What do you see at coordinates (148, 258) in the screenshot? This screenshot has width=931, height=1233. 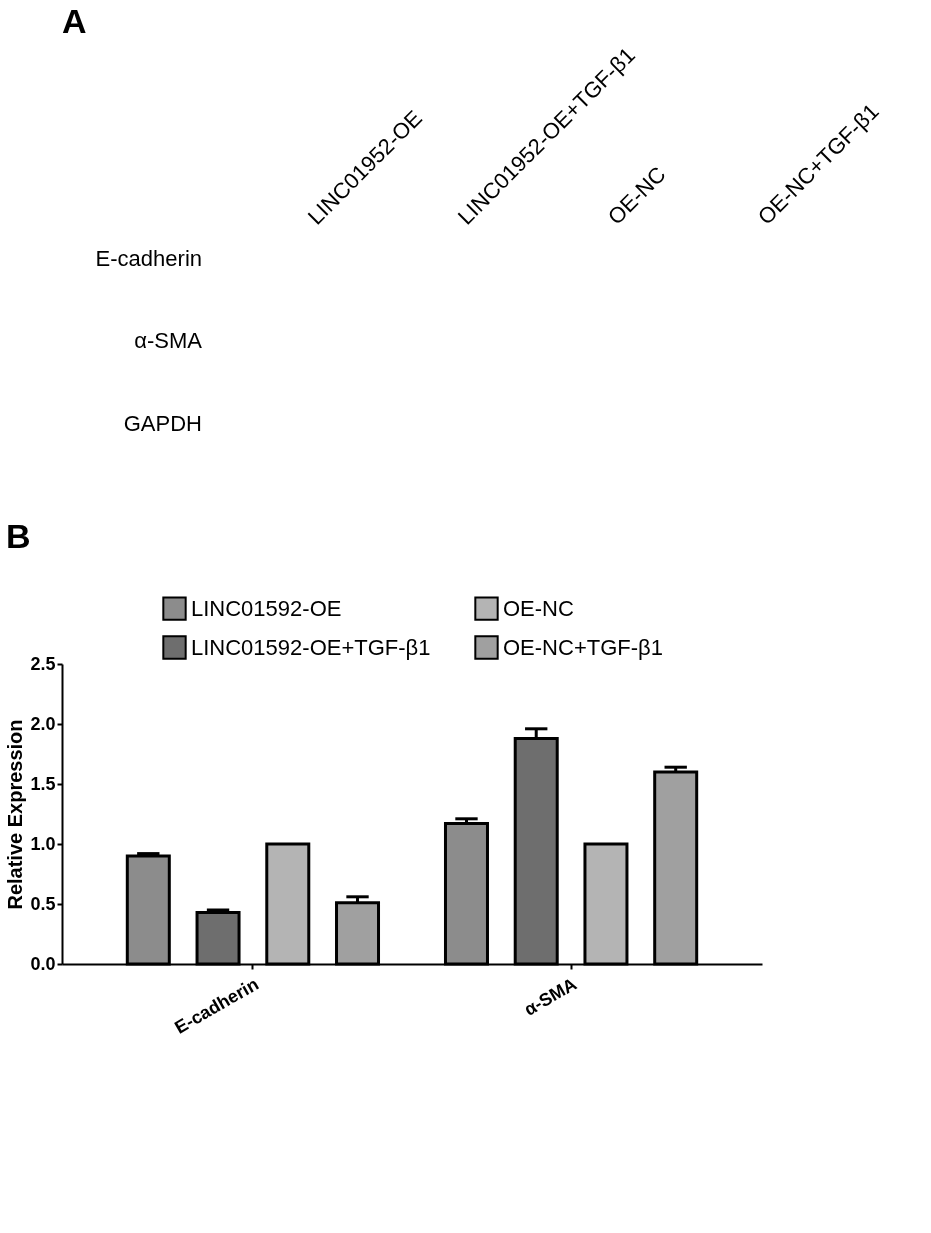 I see `text: E-cadherin` at bounding box center [148, 258].